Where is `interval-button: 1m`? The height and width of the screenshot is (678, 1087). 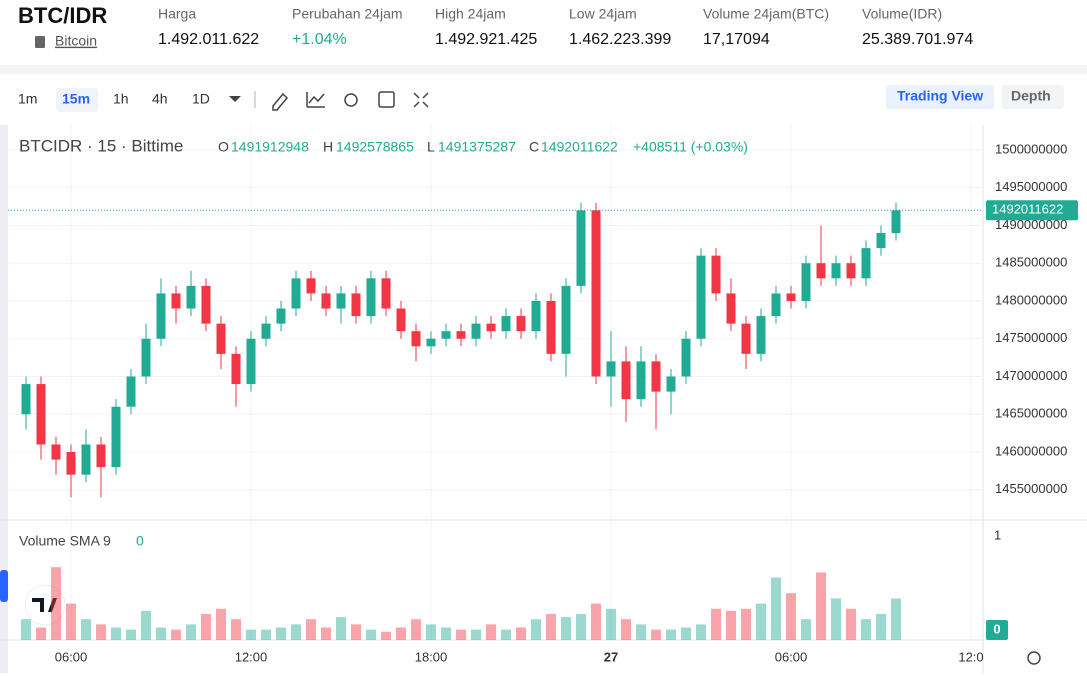 interval-button: 1m is located at coordinates (27, 99).